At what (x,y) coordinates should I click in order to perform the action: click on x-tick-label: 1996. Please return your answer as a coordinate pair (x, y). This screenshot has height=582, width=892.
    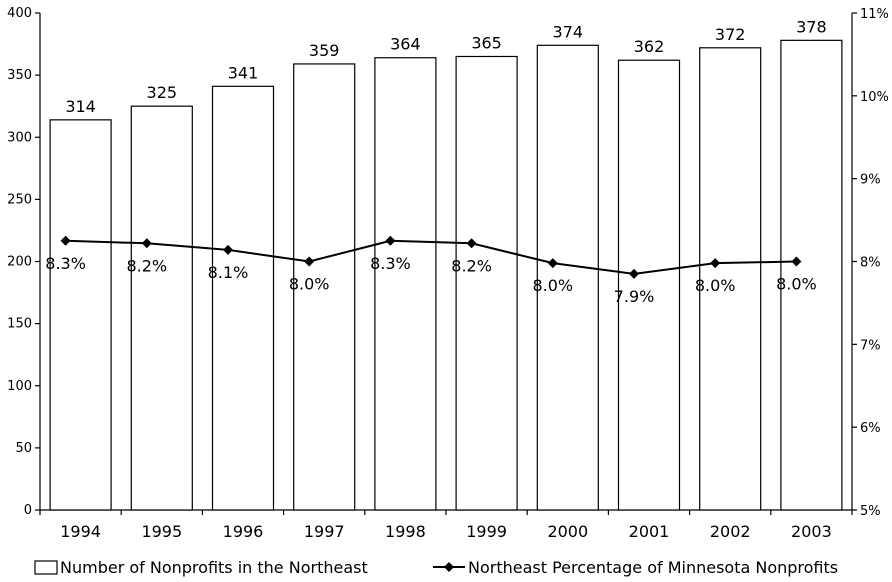
    Looking at the image, I should click on (243, 531).